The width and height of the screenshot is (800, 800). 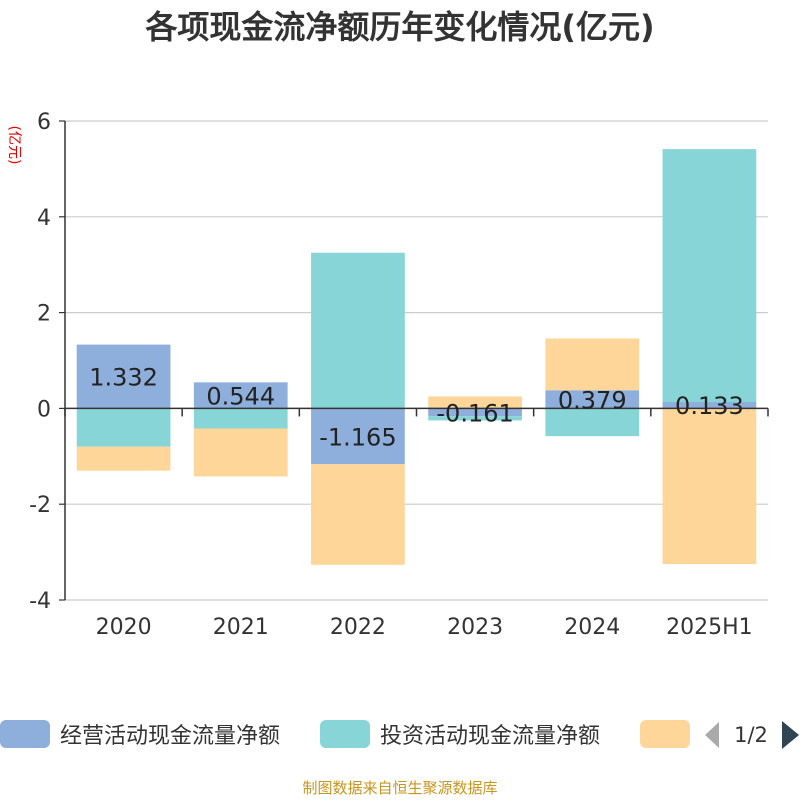 What do you see at coordinates (44, 122) in the screenshot?
I see `y-tick-label: 6` at bounding box center [44, 122].